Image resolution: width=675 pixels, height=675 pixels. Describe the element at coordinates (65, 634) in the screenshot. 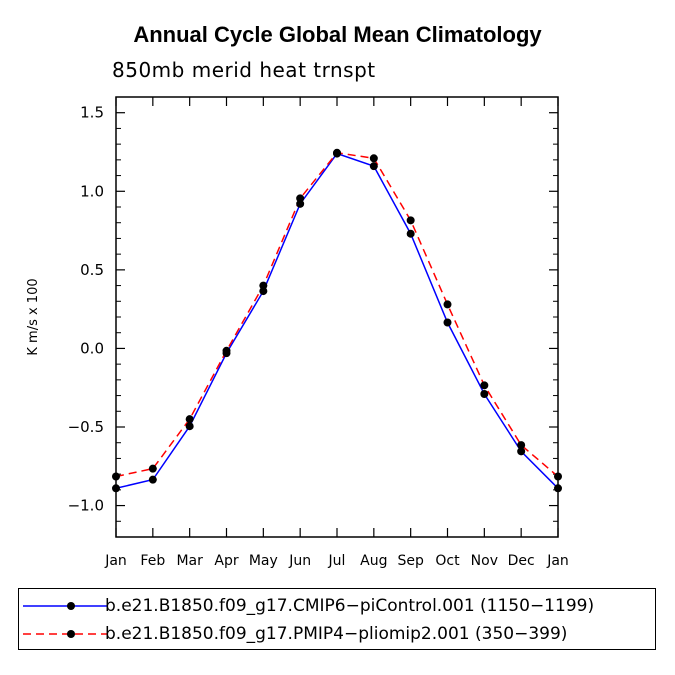

I see `legend-sample-red-dashed-line` at that location.